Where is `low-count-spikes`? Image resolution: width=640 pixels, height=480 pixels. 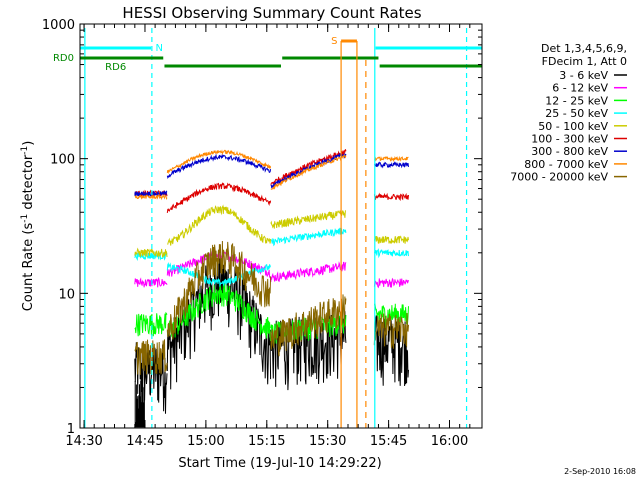 low-count-spikes is located at coordinates (139, 404).